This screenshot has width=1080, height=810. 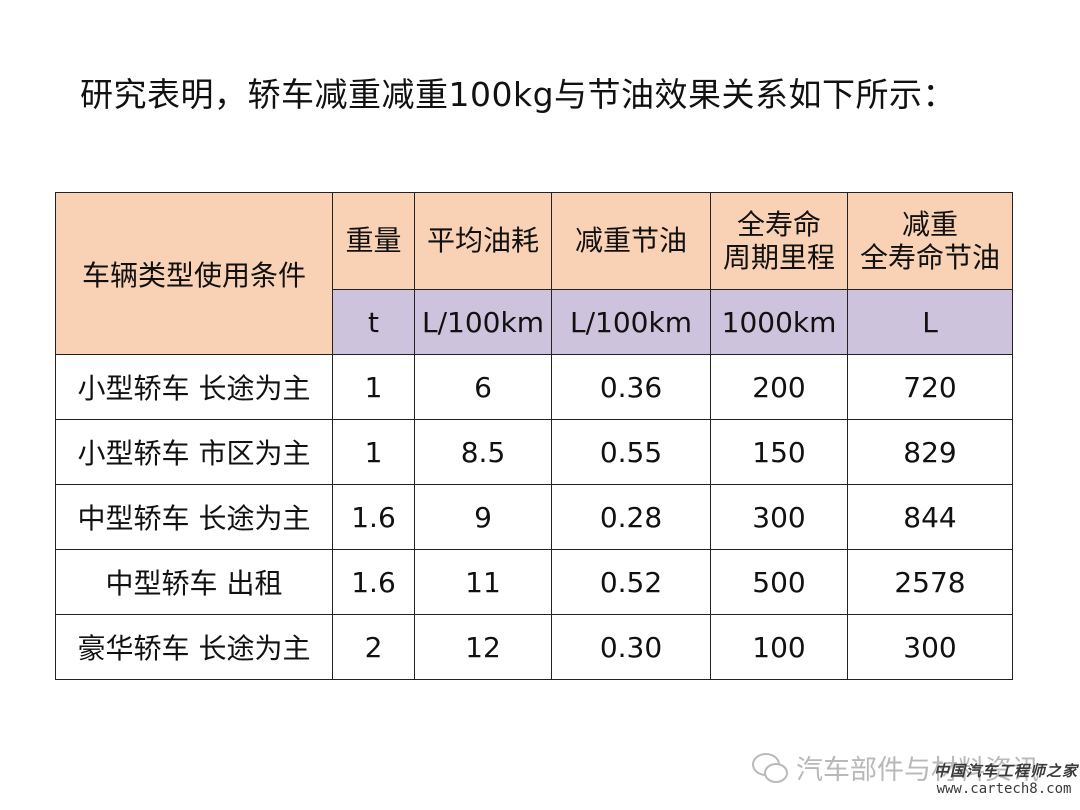 I want to click on slide-title: 研究表明，轿车减重减重100kg与节油效果关系如下所示：, so click(x=518, y=94).